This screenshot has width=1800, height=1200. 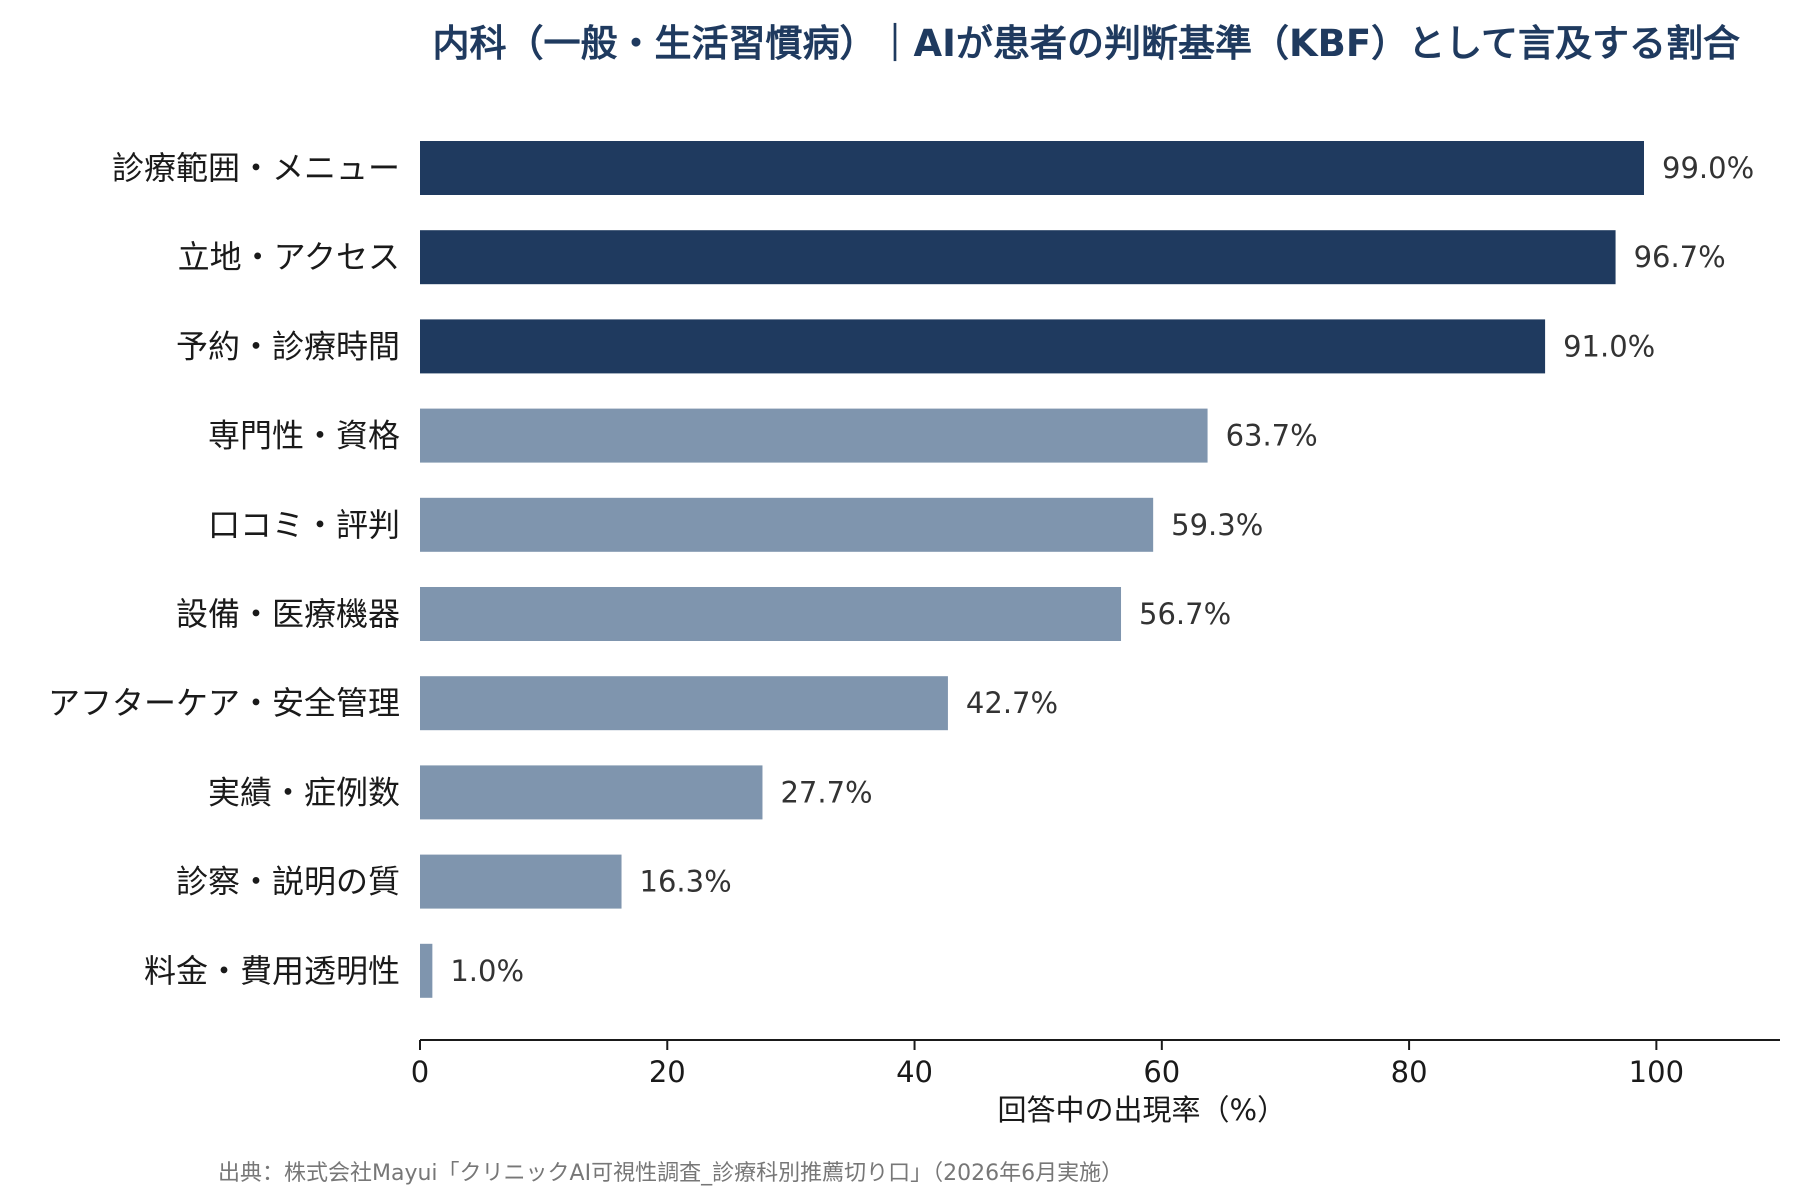 What do you see at coordinates (1012, 703) in the screenshot?
I see `value-label: 42.7%` at bounding box center [1012, 703].